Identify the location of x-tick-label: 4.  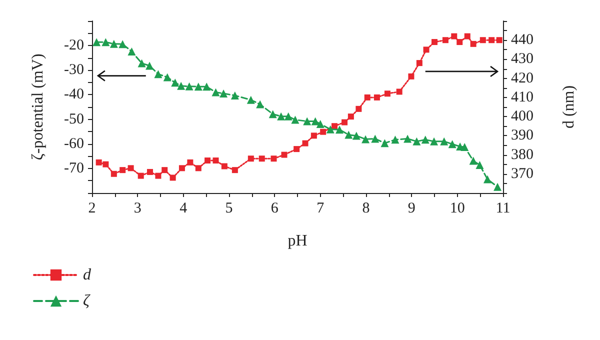
(184, 208).